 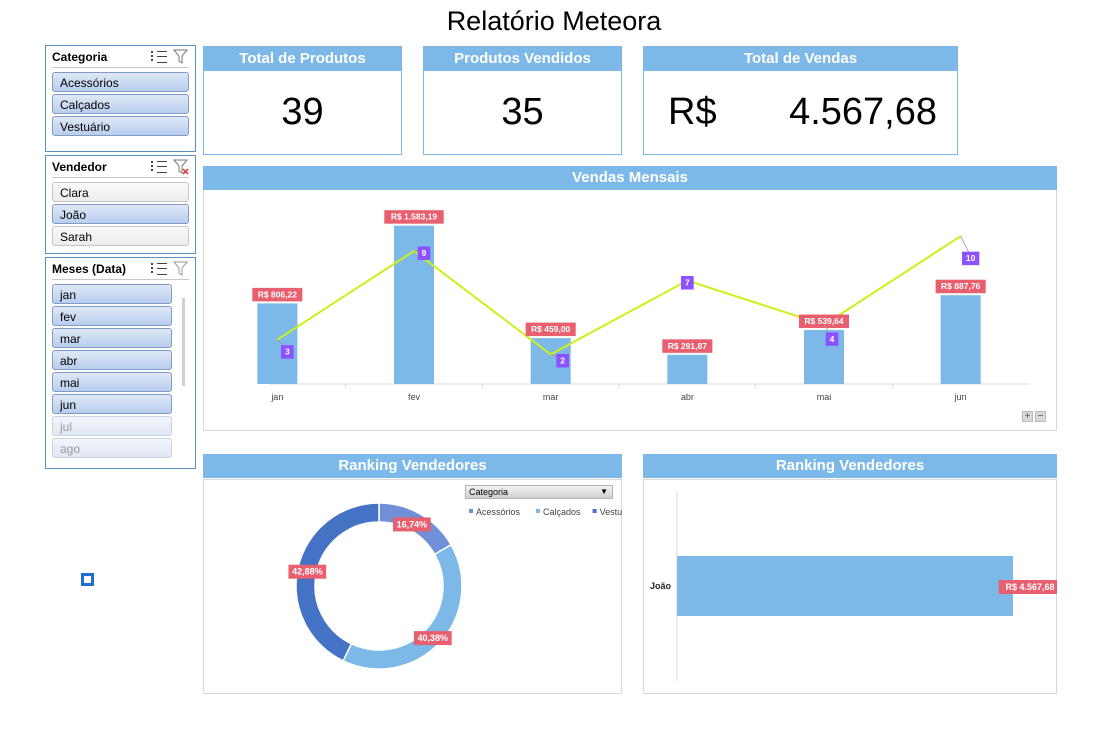 I want to click on qty-label-mai: 4, so click(x=832, y=339).